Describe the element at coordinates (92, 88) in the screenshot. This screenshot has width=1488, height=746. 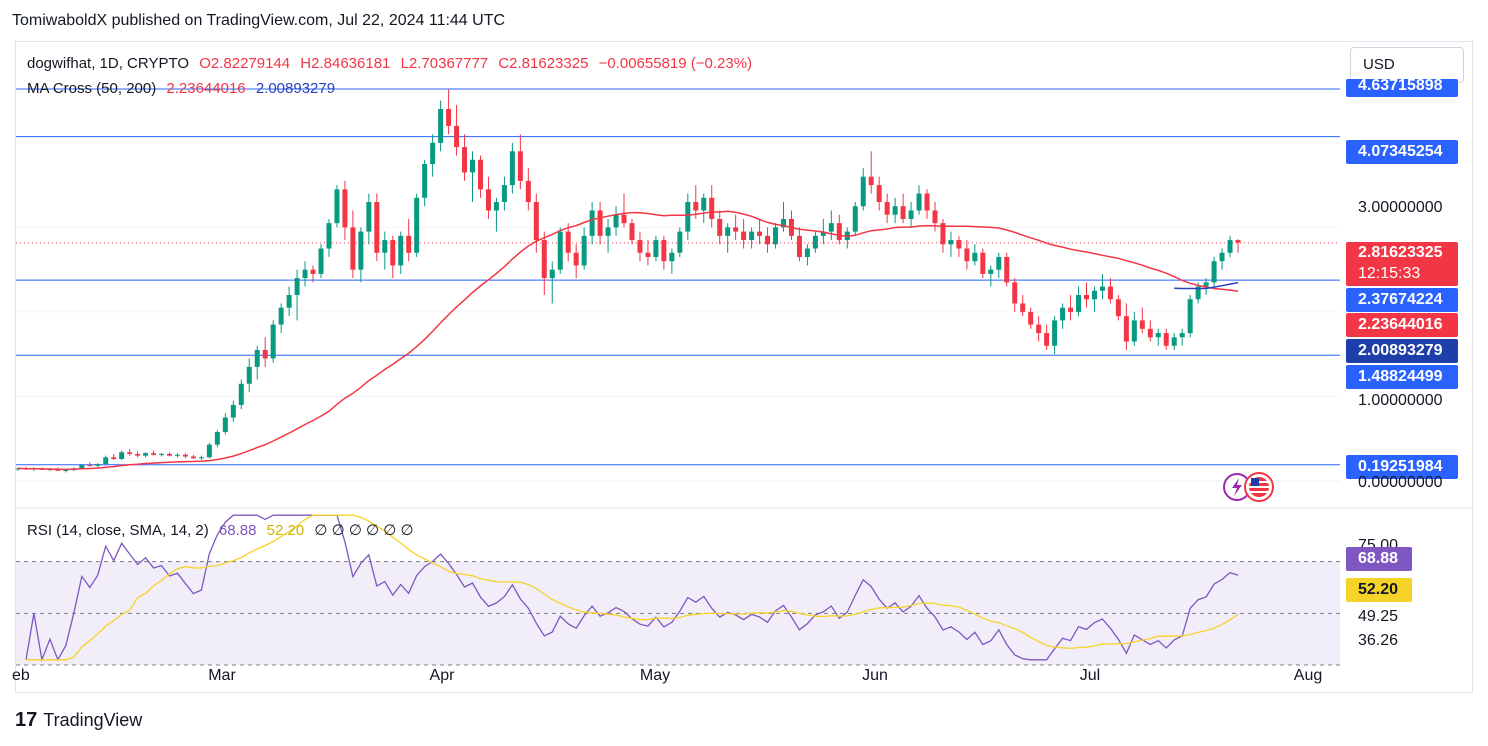
I see `ma-label: MA Cross (50, 200)` at that location.